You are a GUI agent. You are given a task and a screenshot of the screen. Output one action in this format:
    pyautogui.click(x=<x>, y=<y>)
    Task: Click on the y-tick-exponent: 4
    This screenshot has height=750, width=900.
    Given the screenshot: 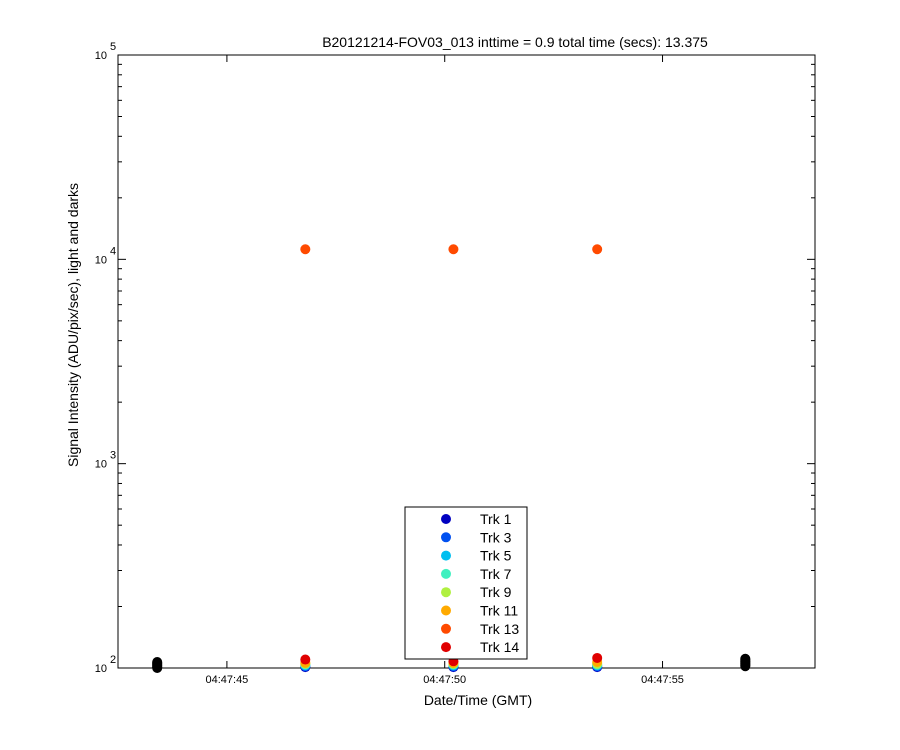 What is the action you would take?
    pyautogui.click(x=113, y=251)
    